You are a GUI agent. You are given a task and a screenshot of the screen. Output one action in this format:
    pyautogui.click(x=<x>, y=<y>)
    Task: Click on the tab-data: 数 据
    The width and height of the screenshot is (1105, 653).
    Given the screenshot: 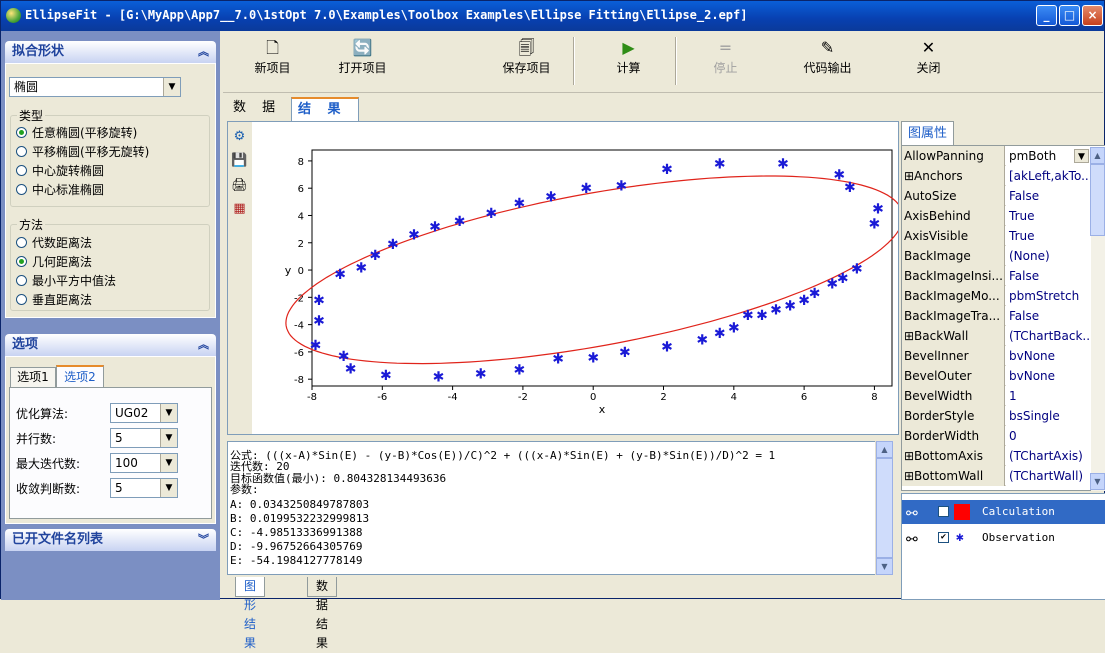 What is the action you would take?
    pyautogui.click(x=258, y=109)
    